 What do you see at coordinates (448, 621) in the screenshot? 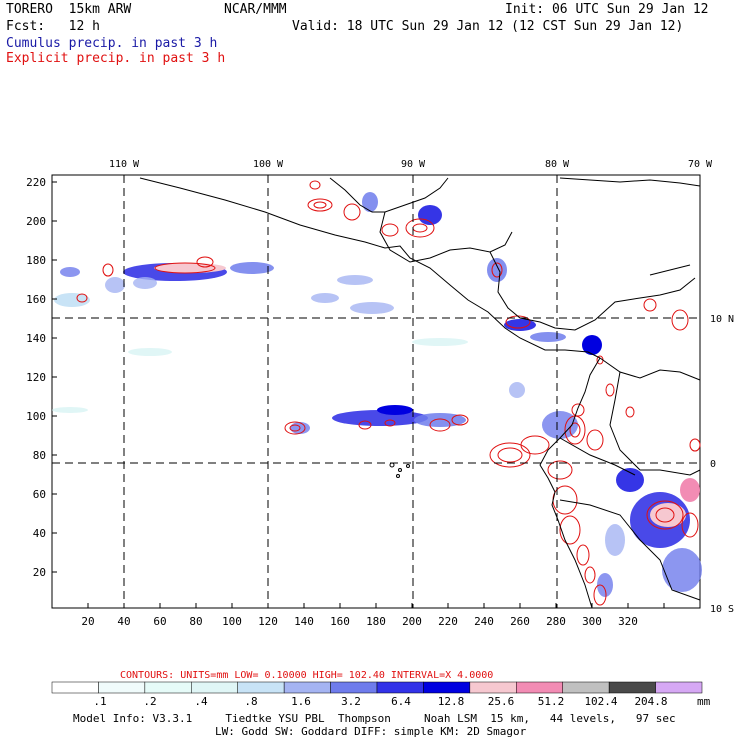
I see `x-tick-label: 220` at bounding box center [448, 621].